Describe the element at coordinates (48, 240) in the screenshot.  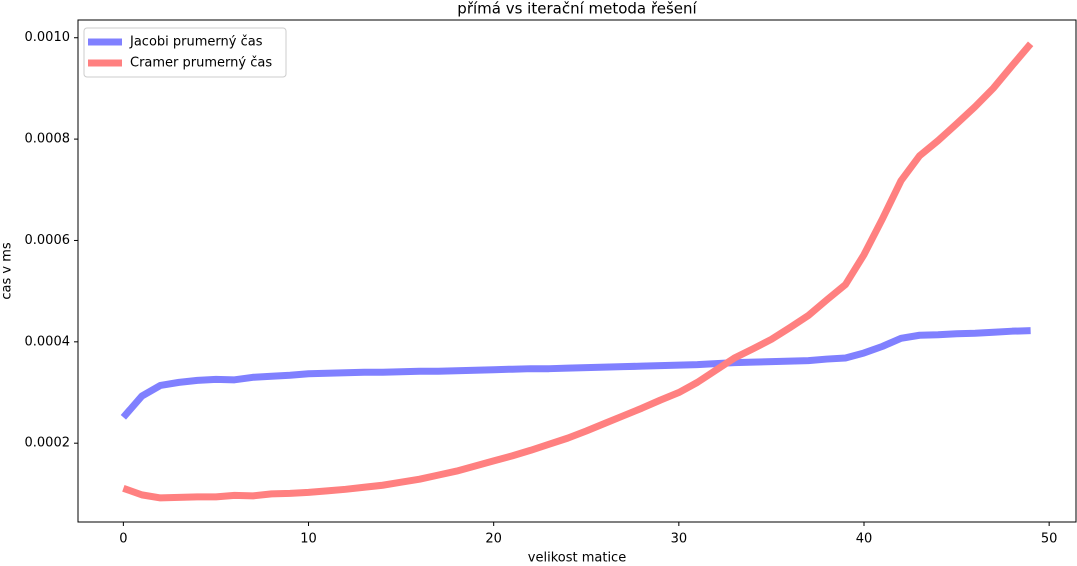
I see `y-tick-label: 0.0006` at that location.